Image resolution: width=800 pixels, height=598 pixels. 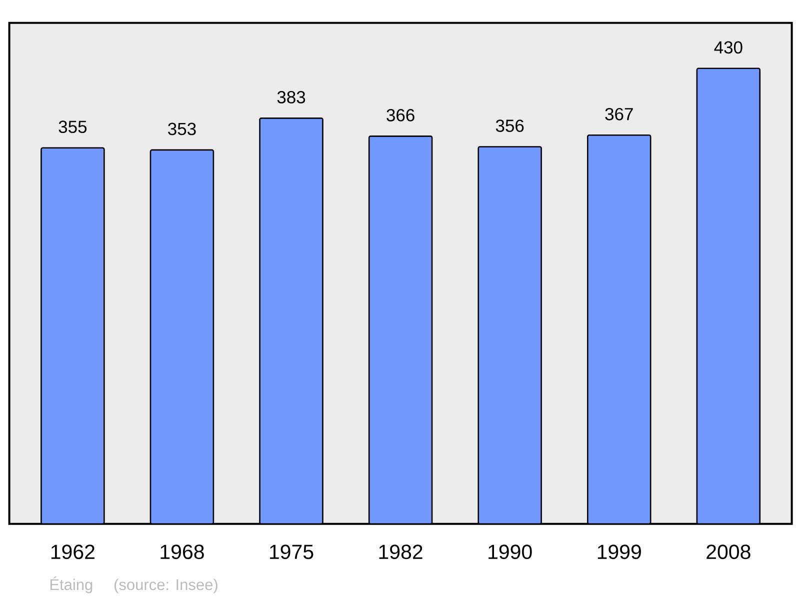 I want to click on x-tick-label: 2008, so click(x=728, y=552).